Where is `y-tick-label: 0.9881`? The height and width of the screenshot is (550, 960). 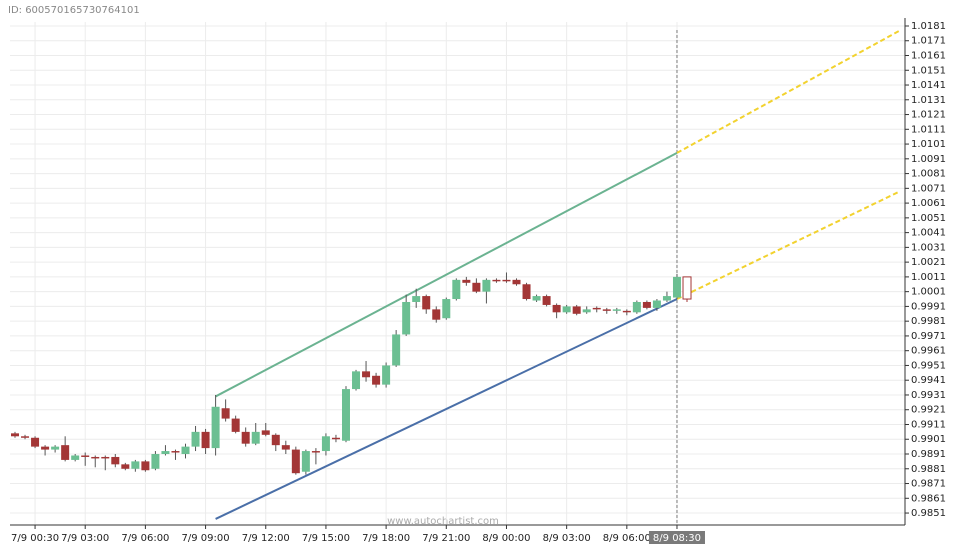 y-tick-label: 0.9881 is located at coordinates (928, 469).